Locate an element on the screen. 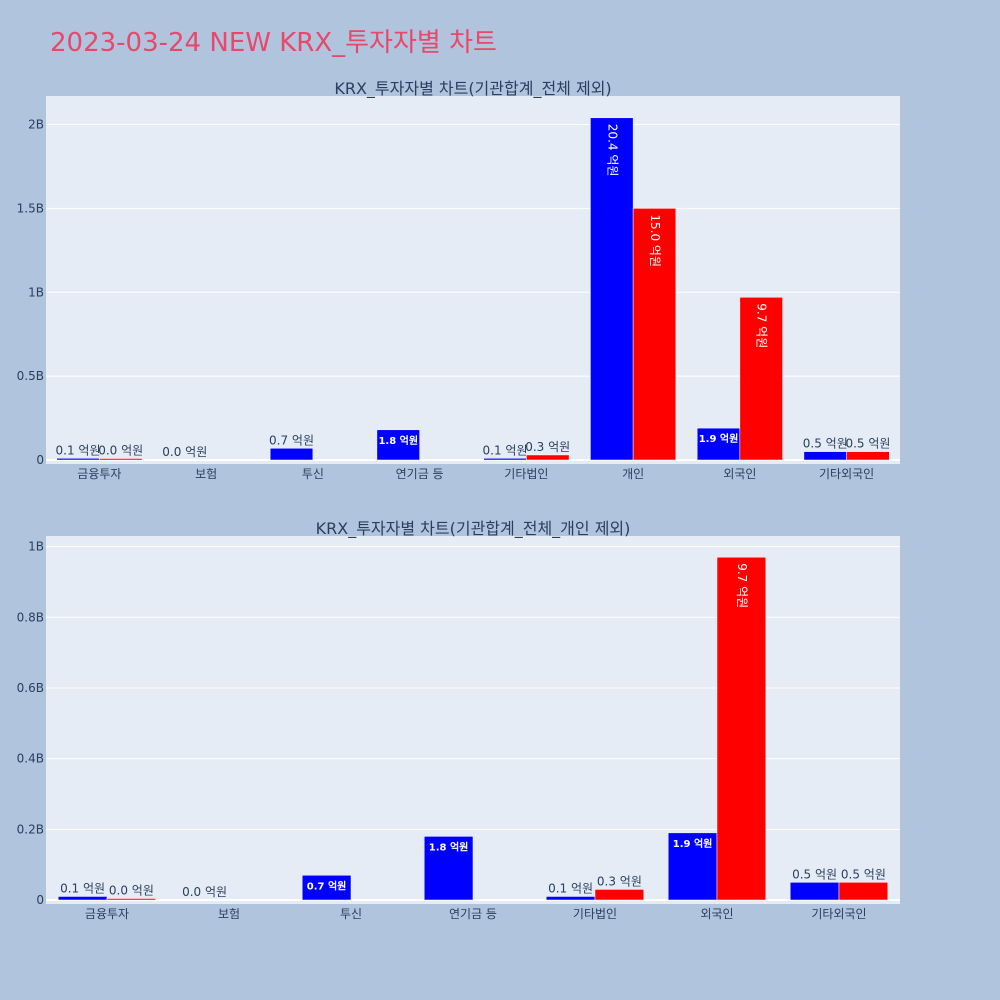 The width and height of the screenshot is (1000, 1000). y-tick-label: 1.5B is located at coordinates (30, 208).